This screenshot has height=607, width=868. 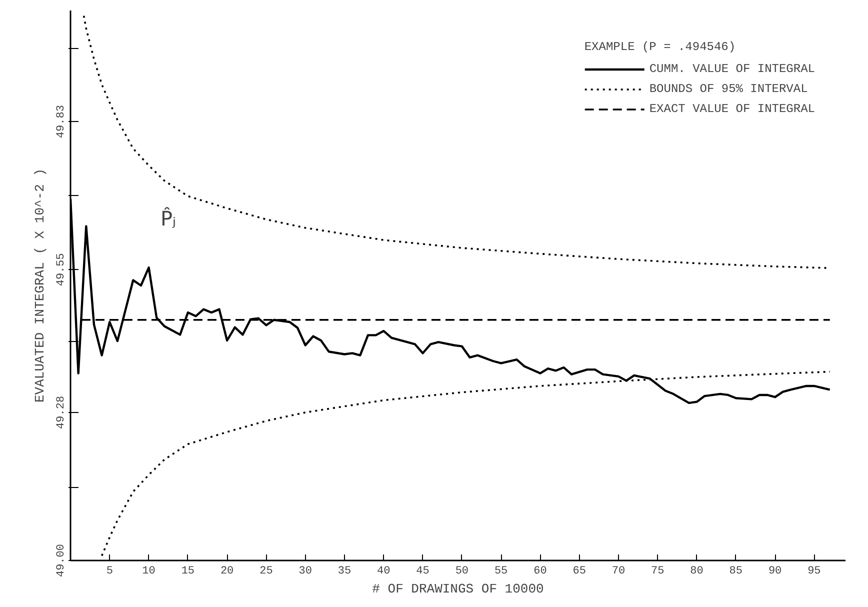 I want to click on x-tick-label: 90, so click(x=775, y=572).